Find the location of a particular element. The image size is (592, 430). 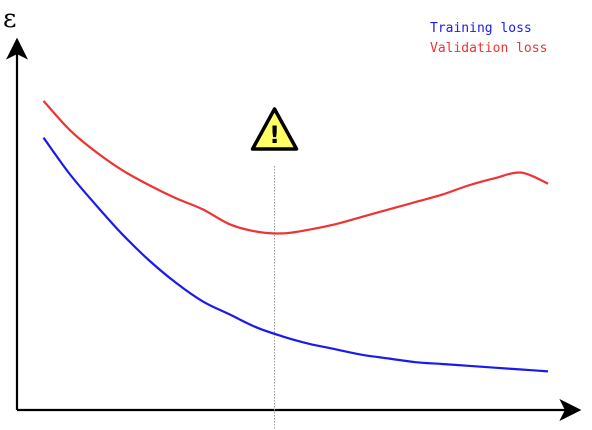

y-axis-label: ε is located at coordinates (9, 19).